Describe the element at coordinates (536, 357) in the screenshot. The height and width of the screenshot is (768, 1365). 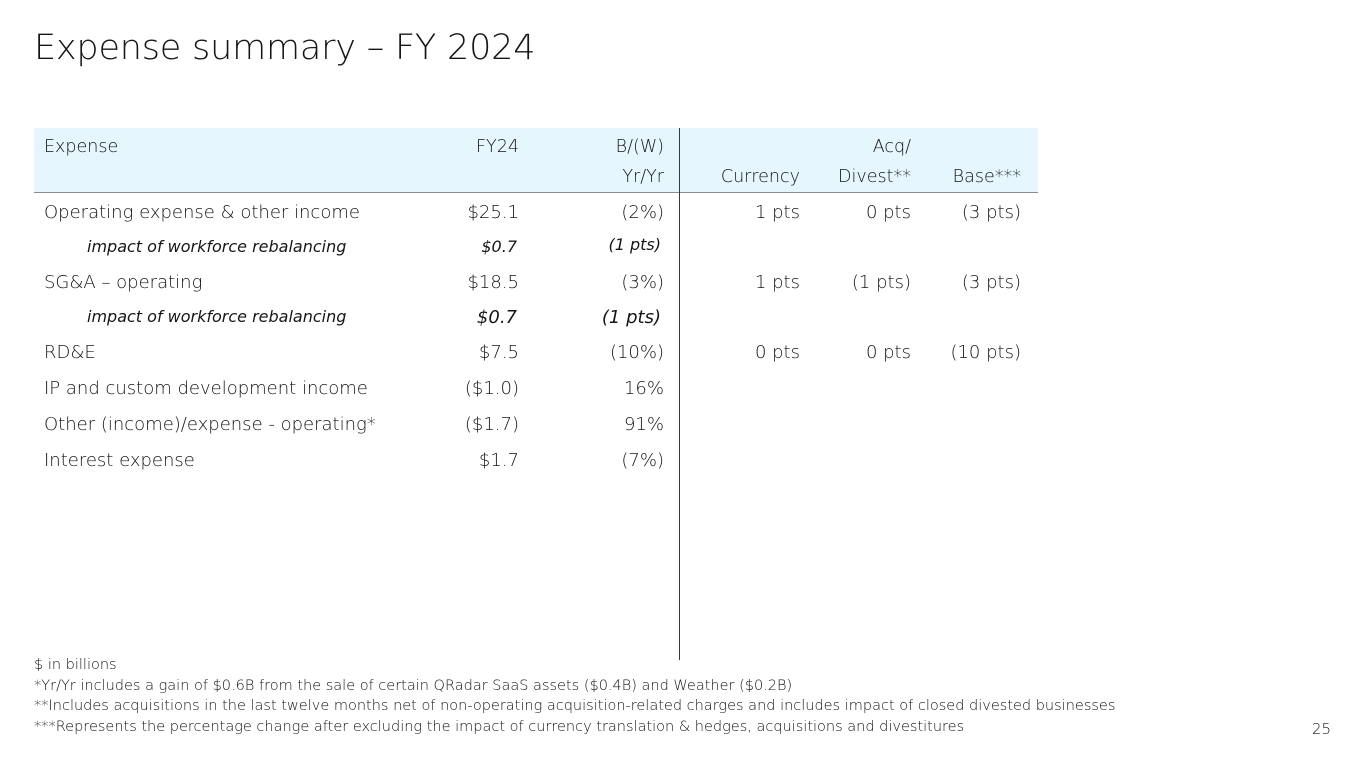
I see `table-row: RD&E $7.5 (10%) 0 pts 0 pts (10 pts)` at that location.